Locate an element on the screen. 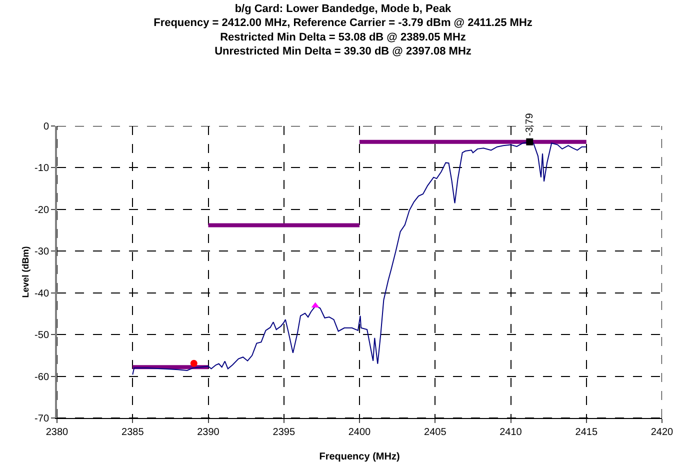 The width and height of the screenshot is (686, 472). x-tick-label: 2385 is located at coordinates (133, 432).